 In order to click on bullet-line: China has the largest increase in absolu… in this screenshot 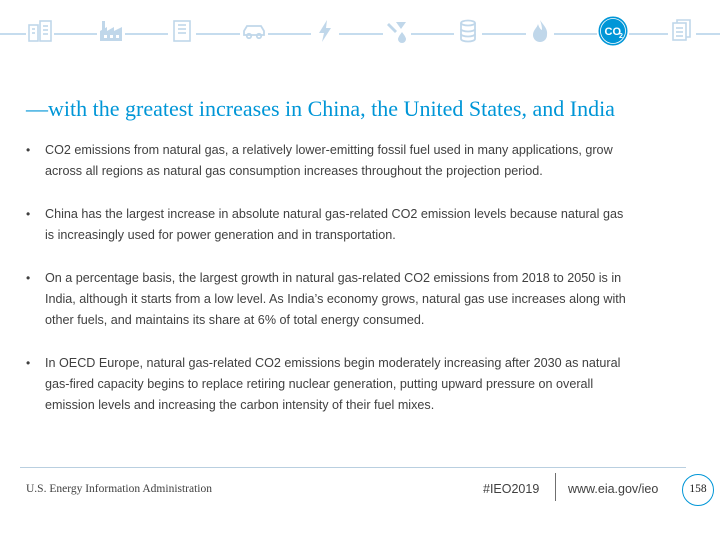, I will do `click(334, 214)`.